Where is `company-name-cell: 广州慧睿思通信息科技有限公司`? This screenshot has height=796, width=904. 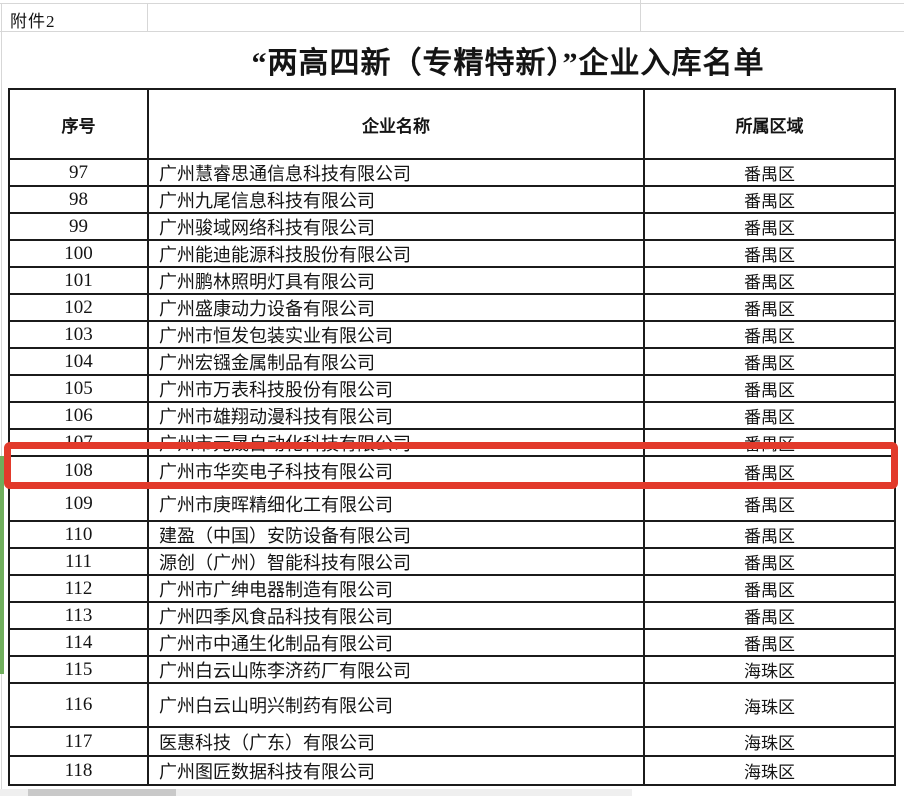
company-name-cell: 广州慧睿思通信息科技有限公司 is located at coordinates (397, 172).